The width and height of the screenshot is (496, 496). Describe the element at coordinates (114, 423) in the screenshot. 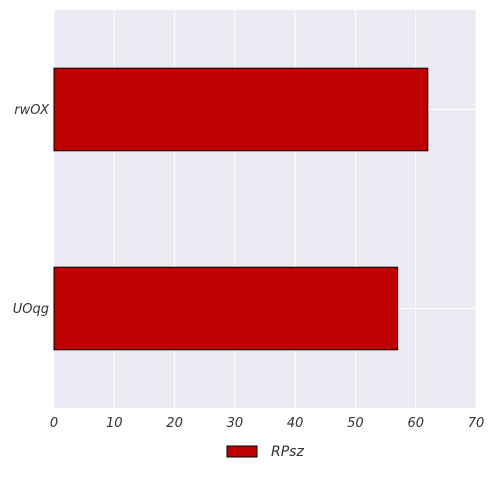

I see `x-tick-label: 10` at that location.